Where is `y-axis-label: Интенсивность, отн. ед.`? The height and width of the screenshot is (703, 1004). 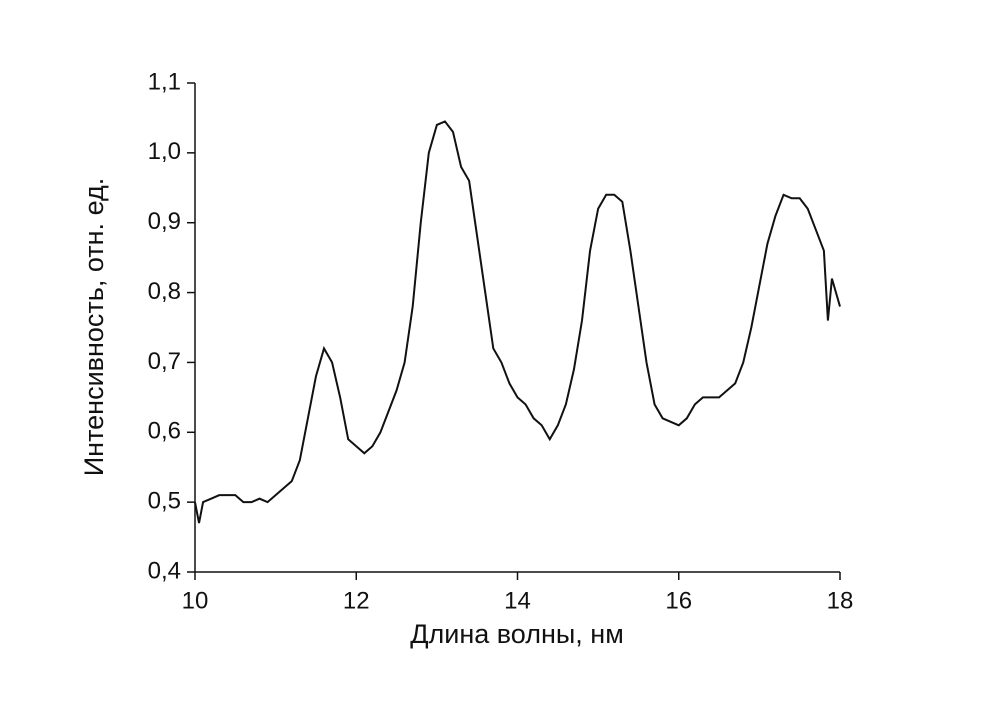 y-axis-label: Интенсивность, отн. ед. is located at coordinates (94, 327).